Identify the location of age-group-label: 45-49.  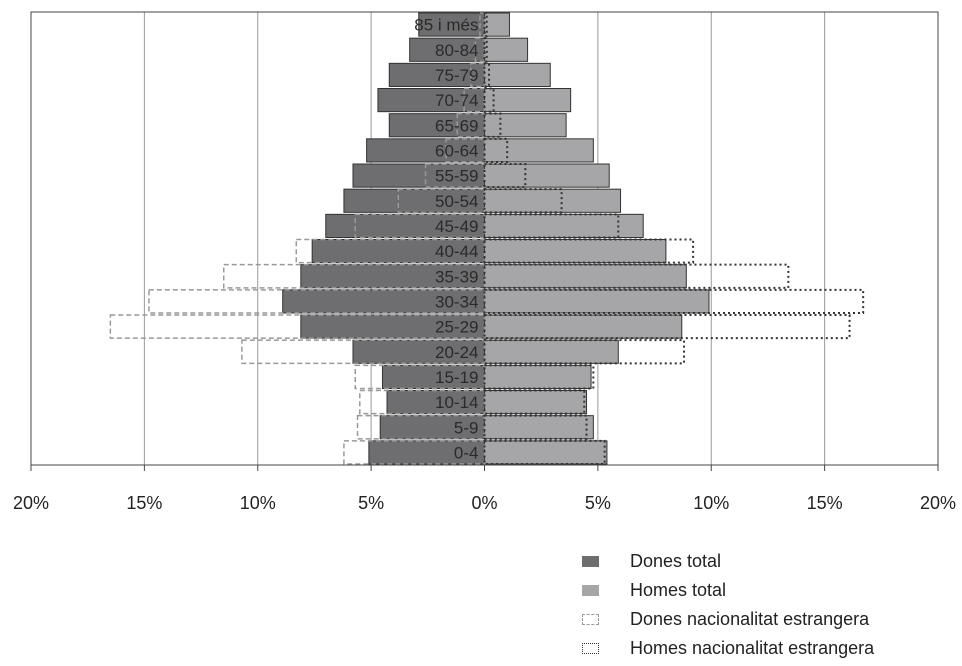
(456, 226).